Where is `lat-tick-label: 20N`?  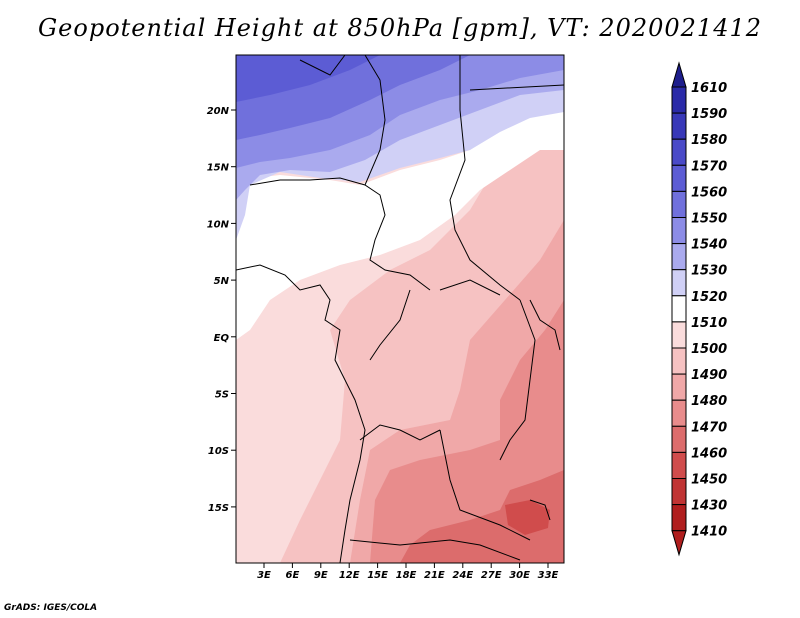
lat-tick-label: 20N is located at coordinates (218, 111).